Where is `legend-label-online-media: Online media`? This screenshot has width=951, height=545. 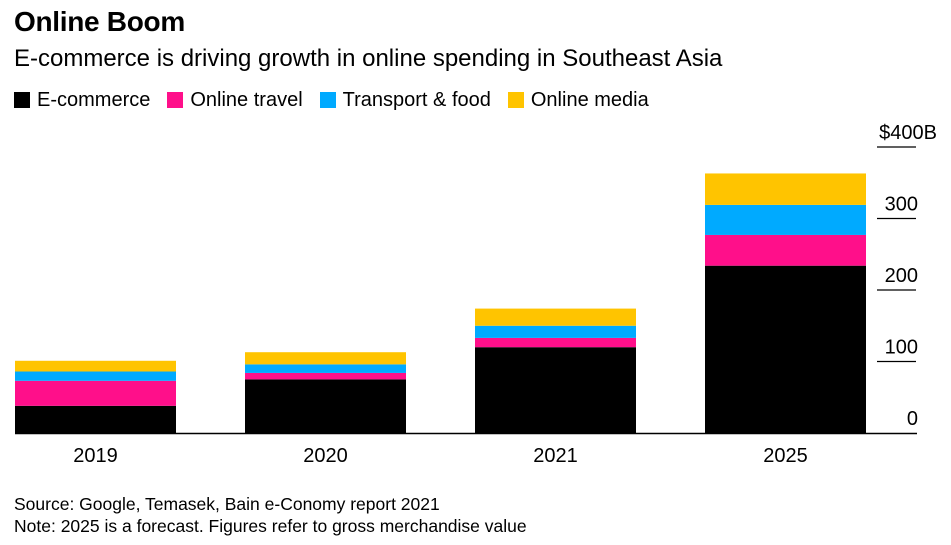 legend-label-online-media: Online media is located at coordinates (589, 99).